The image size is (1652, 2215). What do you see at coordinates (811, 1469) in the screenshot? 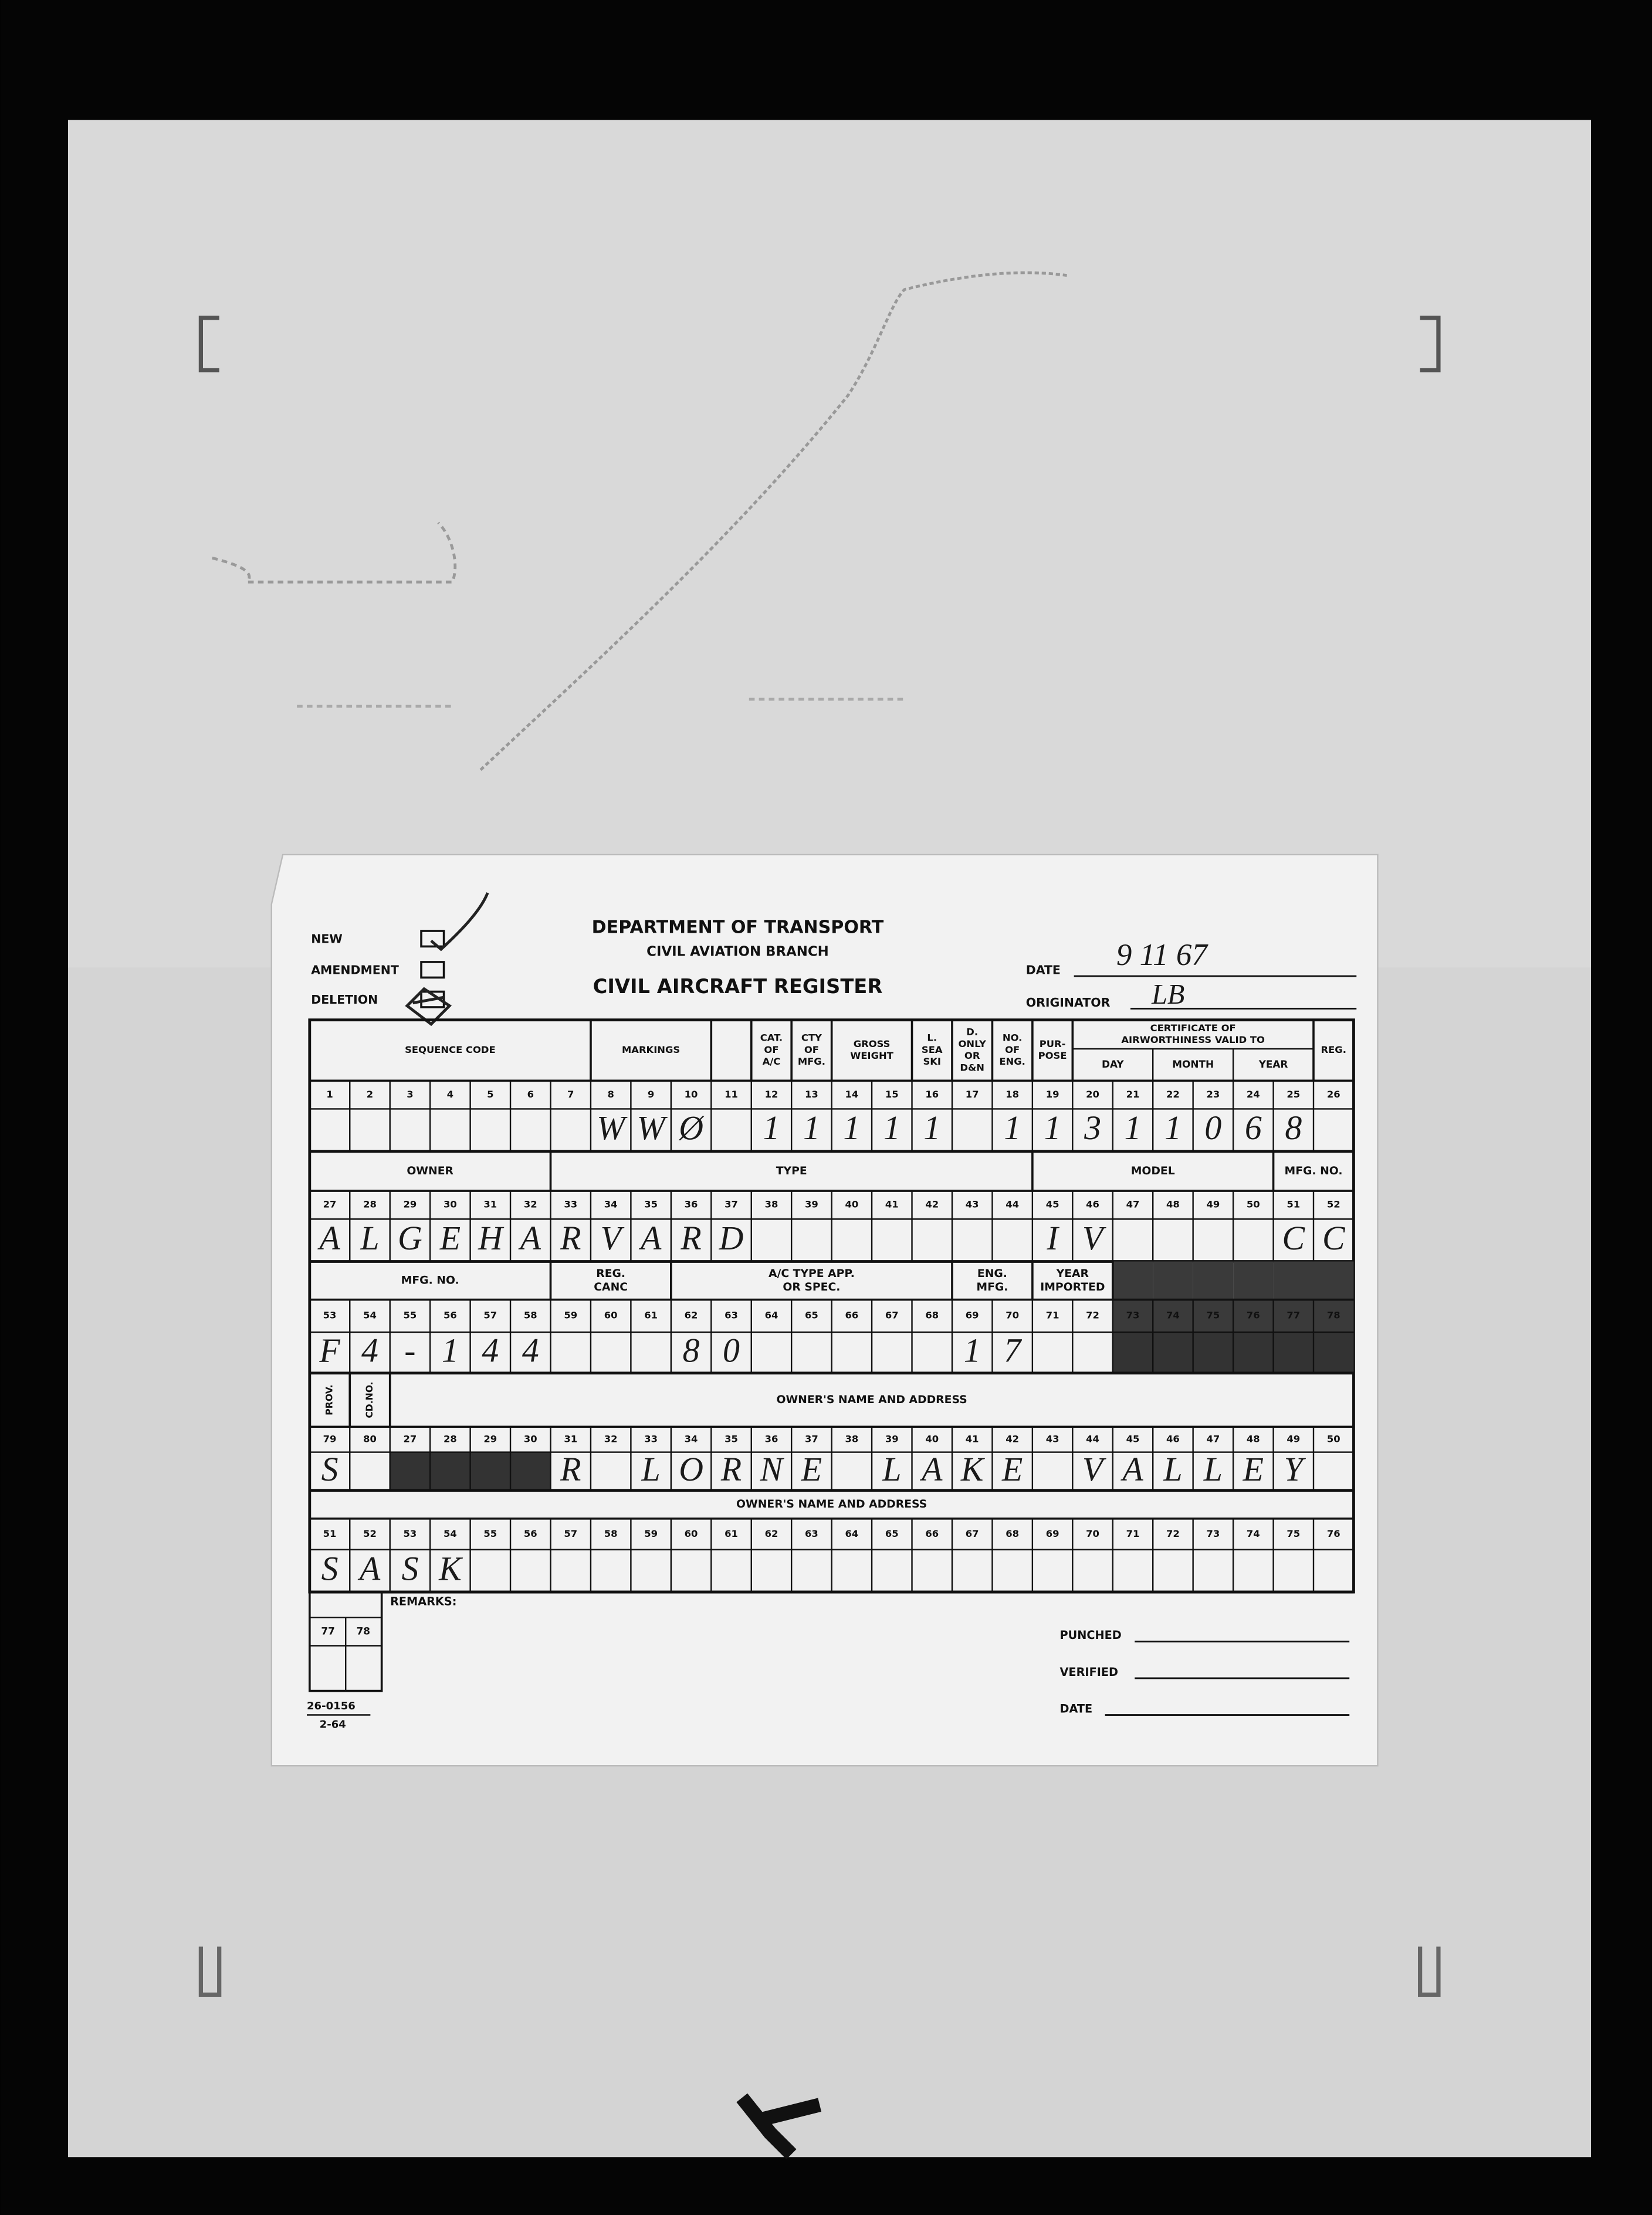
I see `handwritten-entry: E` at bounding box center [811, 1469].